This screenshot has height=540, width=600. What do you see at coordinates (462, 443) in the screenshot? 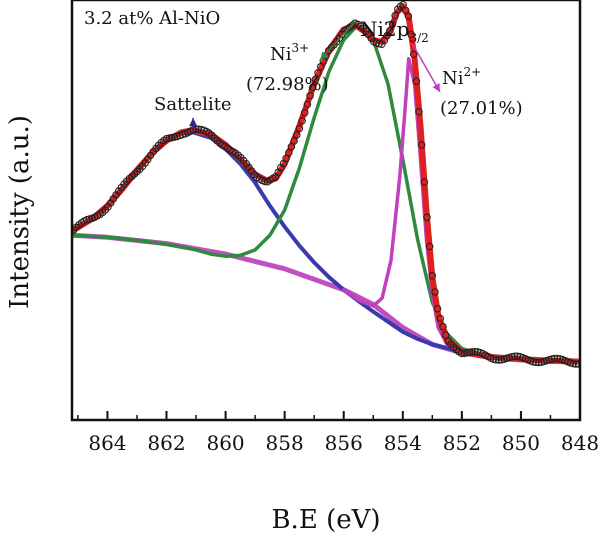
I see `x-tick-label: 852` at bounding box center [462, 443].